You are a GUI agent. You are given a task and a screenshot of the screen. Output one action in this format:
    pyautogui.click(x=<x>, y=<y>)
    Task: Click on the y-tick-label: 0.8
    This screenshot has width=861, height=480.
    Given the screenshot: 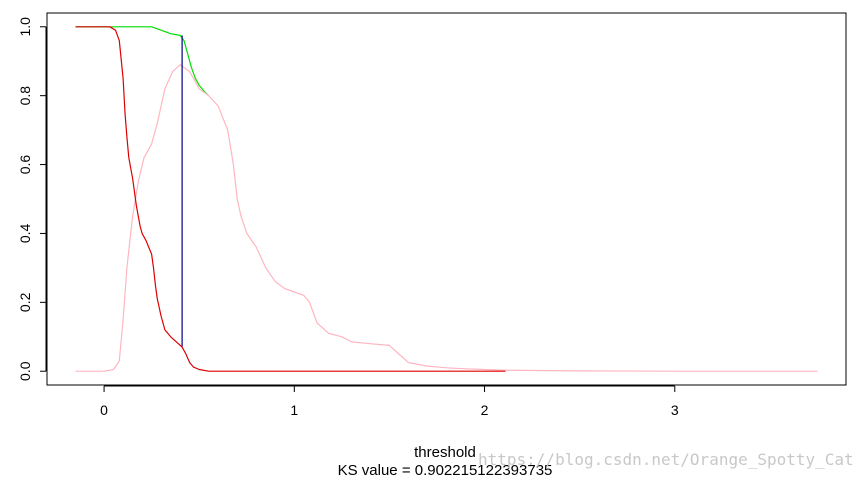 What is the action you would take?
    pyautogui.click(x=25, y=96)
    